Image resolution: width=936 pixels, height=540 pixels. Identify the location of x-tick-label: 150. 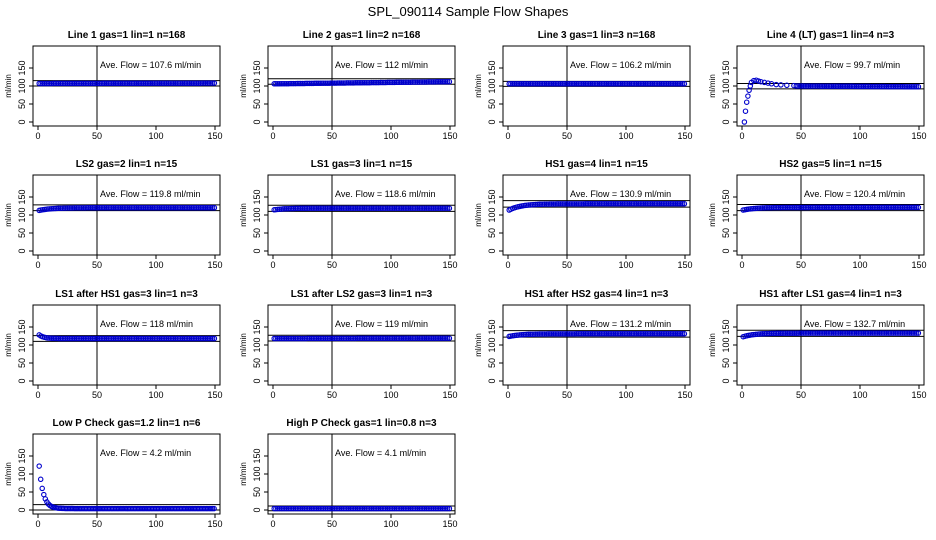
(918, 265).